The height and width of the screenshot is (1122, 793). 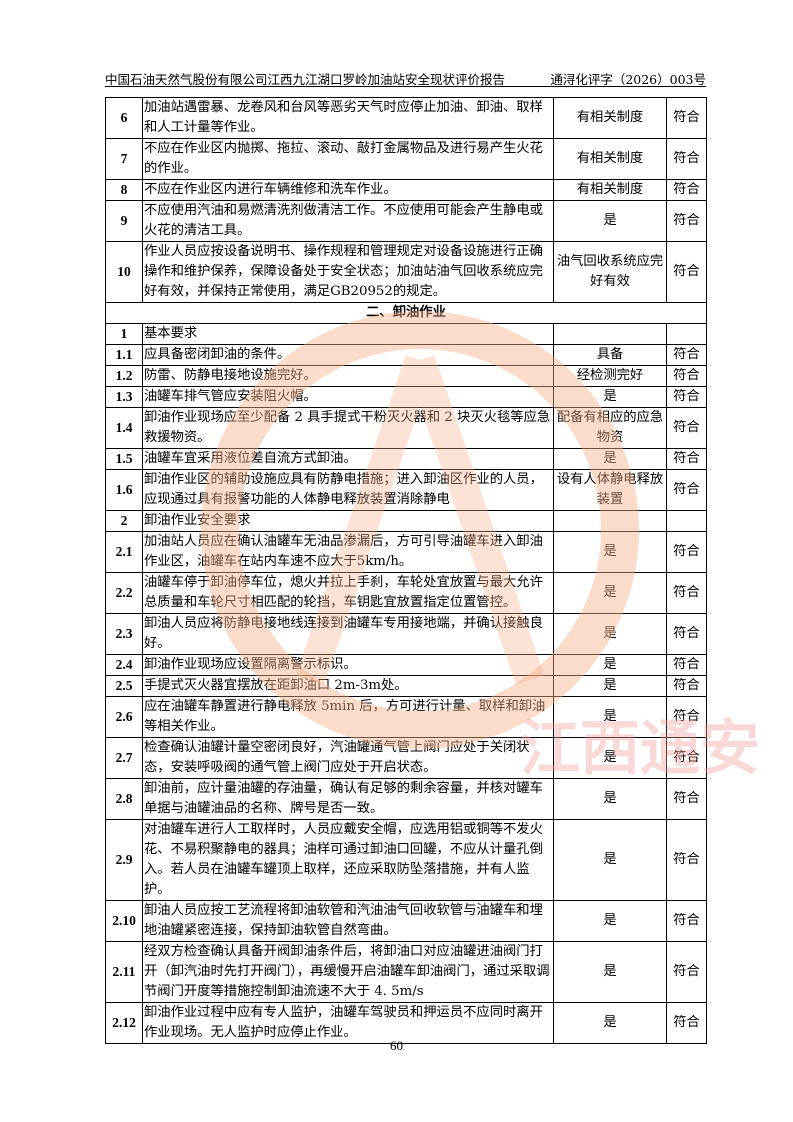 I want to click on document-number: 通浔化评字（2026）003号, so click(x=628, y=79).